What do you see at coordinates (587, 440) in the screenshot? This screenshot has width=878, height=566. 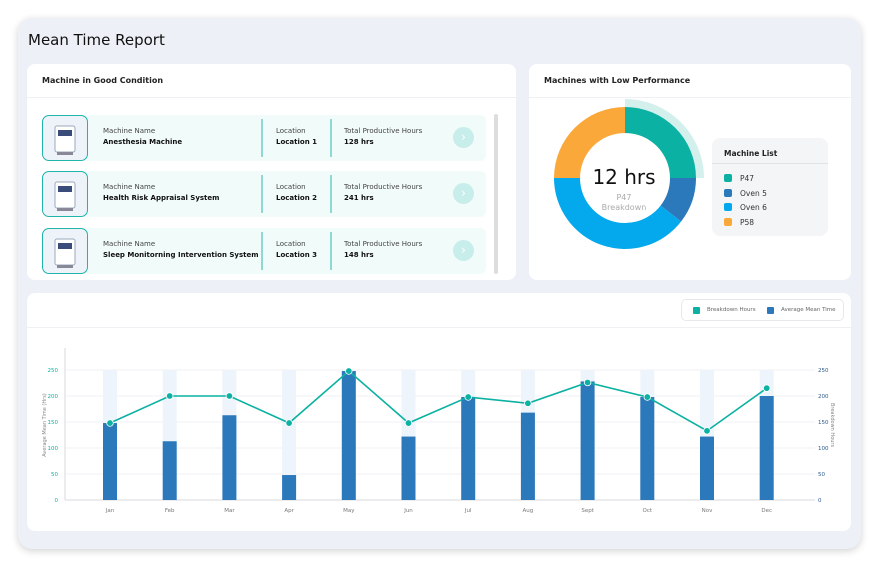 I see `bar-sept` at bounding box center [587, 440].